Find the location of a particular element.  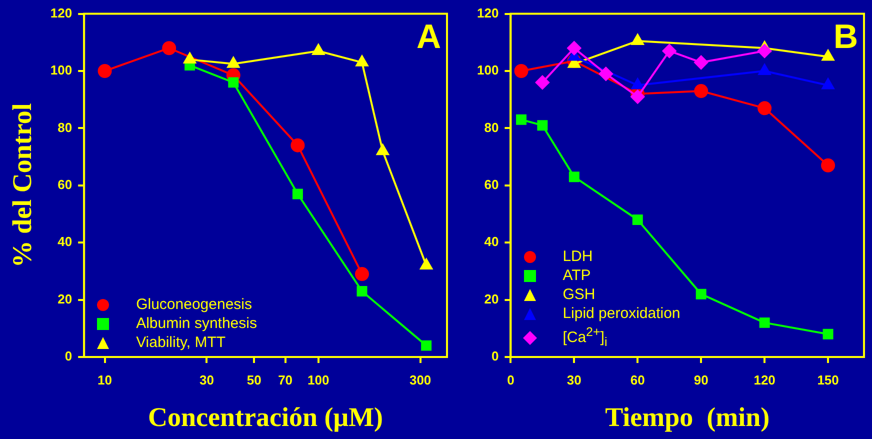

x-tick-label: 150 is located at coordinates (828, 380).